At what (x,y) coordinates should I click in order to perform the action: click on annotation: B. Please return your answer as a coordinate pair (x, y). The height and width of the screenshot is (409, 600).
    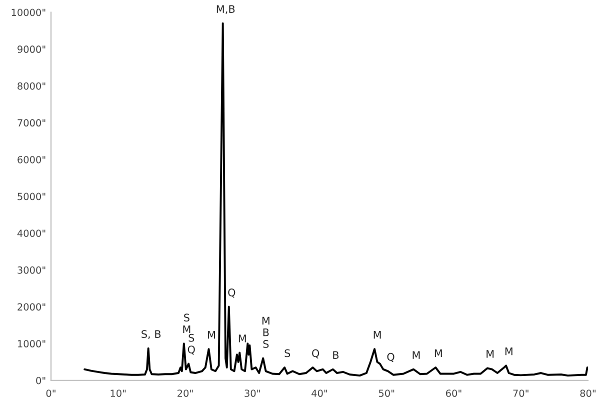
    Looking at the image, I should click on (336, 355).